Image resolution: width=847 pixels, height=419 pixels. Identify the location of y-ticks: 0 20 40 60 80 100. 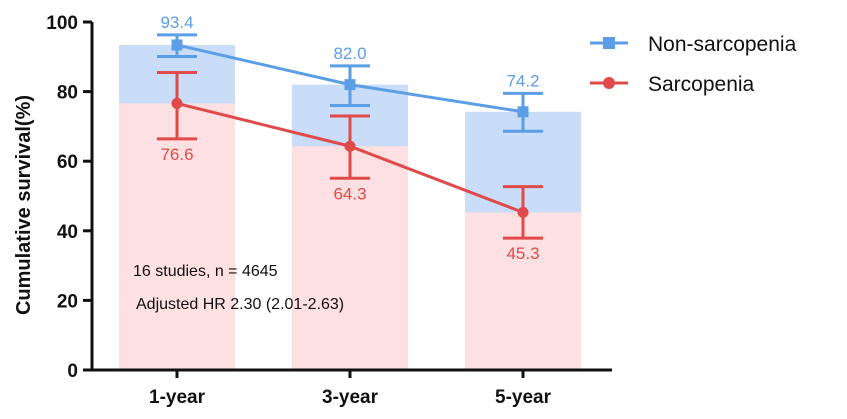
(69, 197).